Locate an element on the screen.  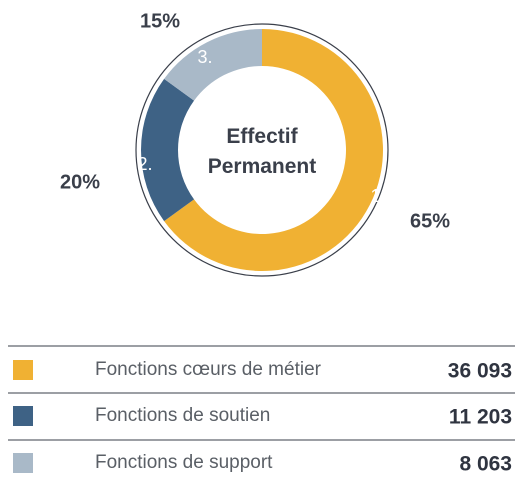
segment-number: 2. is located at coordinates (144, 164).